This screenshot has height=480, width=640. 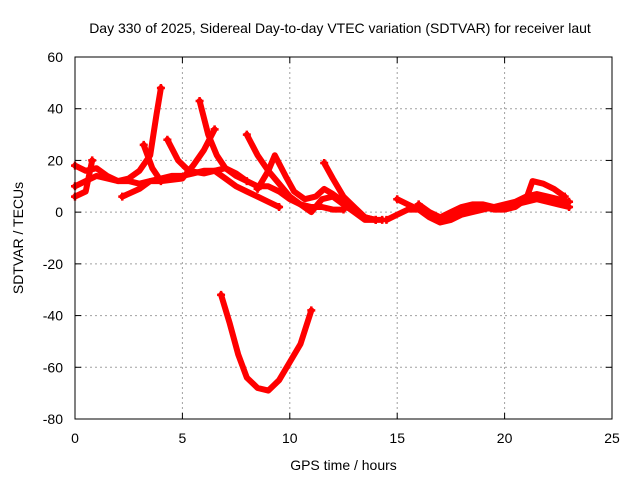 What do you see at coordinates (505, 438) in the screenshot?
I see `x-tick-label: 20` at bounding box center [505, 438].